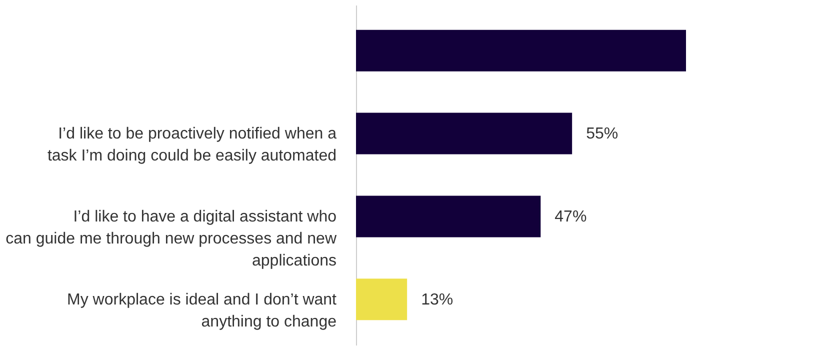 The height and width of the screenshot is (360, 820). Describe the element at coordinates (202, 310) in the screenshot. I see `y-tick-label: My workplace is ideal and I don’t want anything to change` at that location.